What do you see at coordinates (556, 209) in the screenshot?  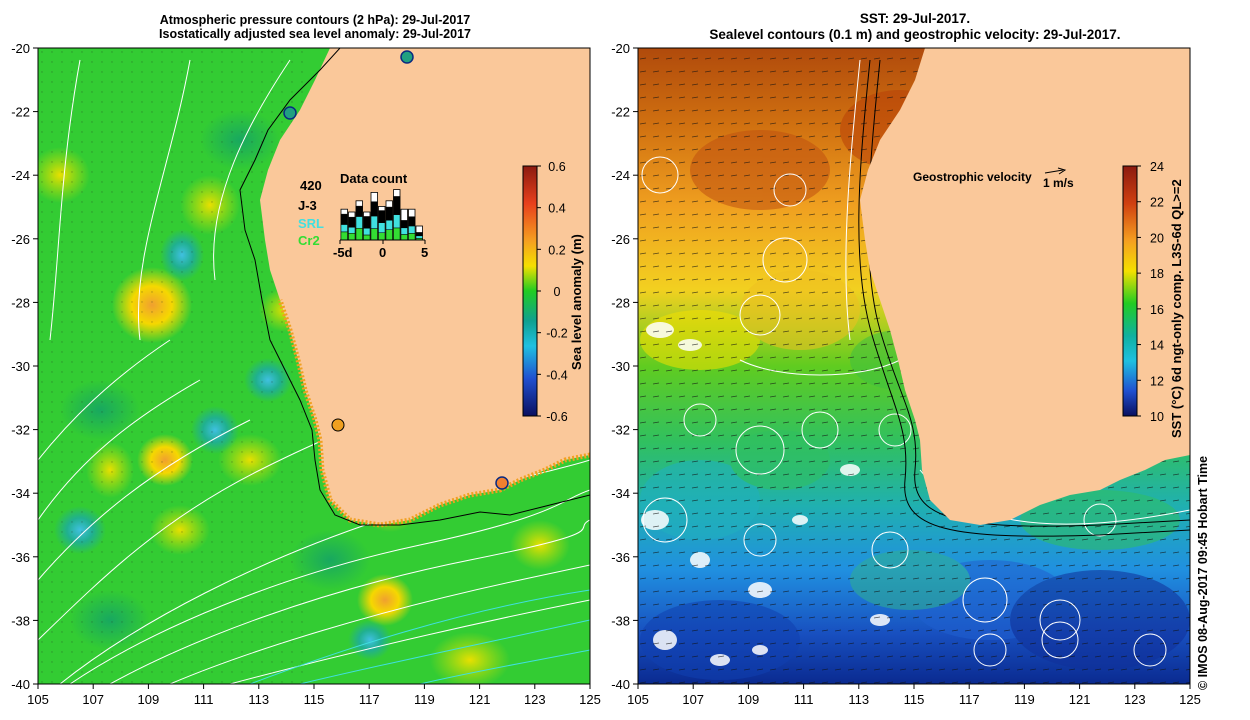 I see `sla-cbar-tick-label: 0.4` at bounding box center [556, 209].